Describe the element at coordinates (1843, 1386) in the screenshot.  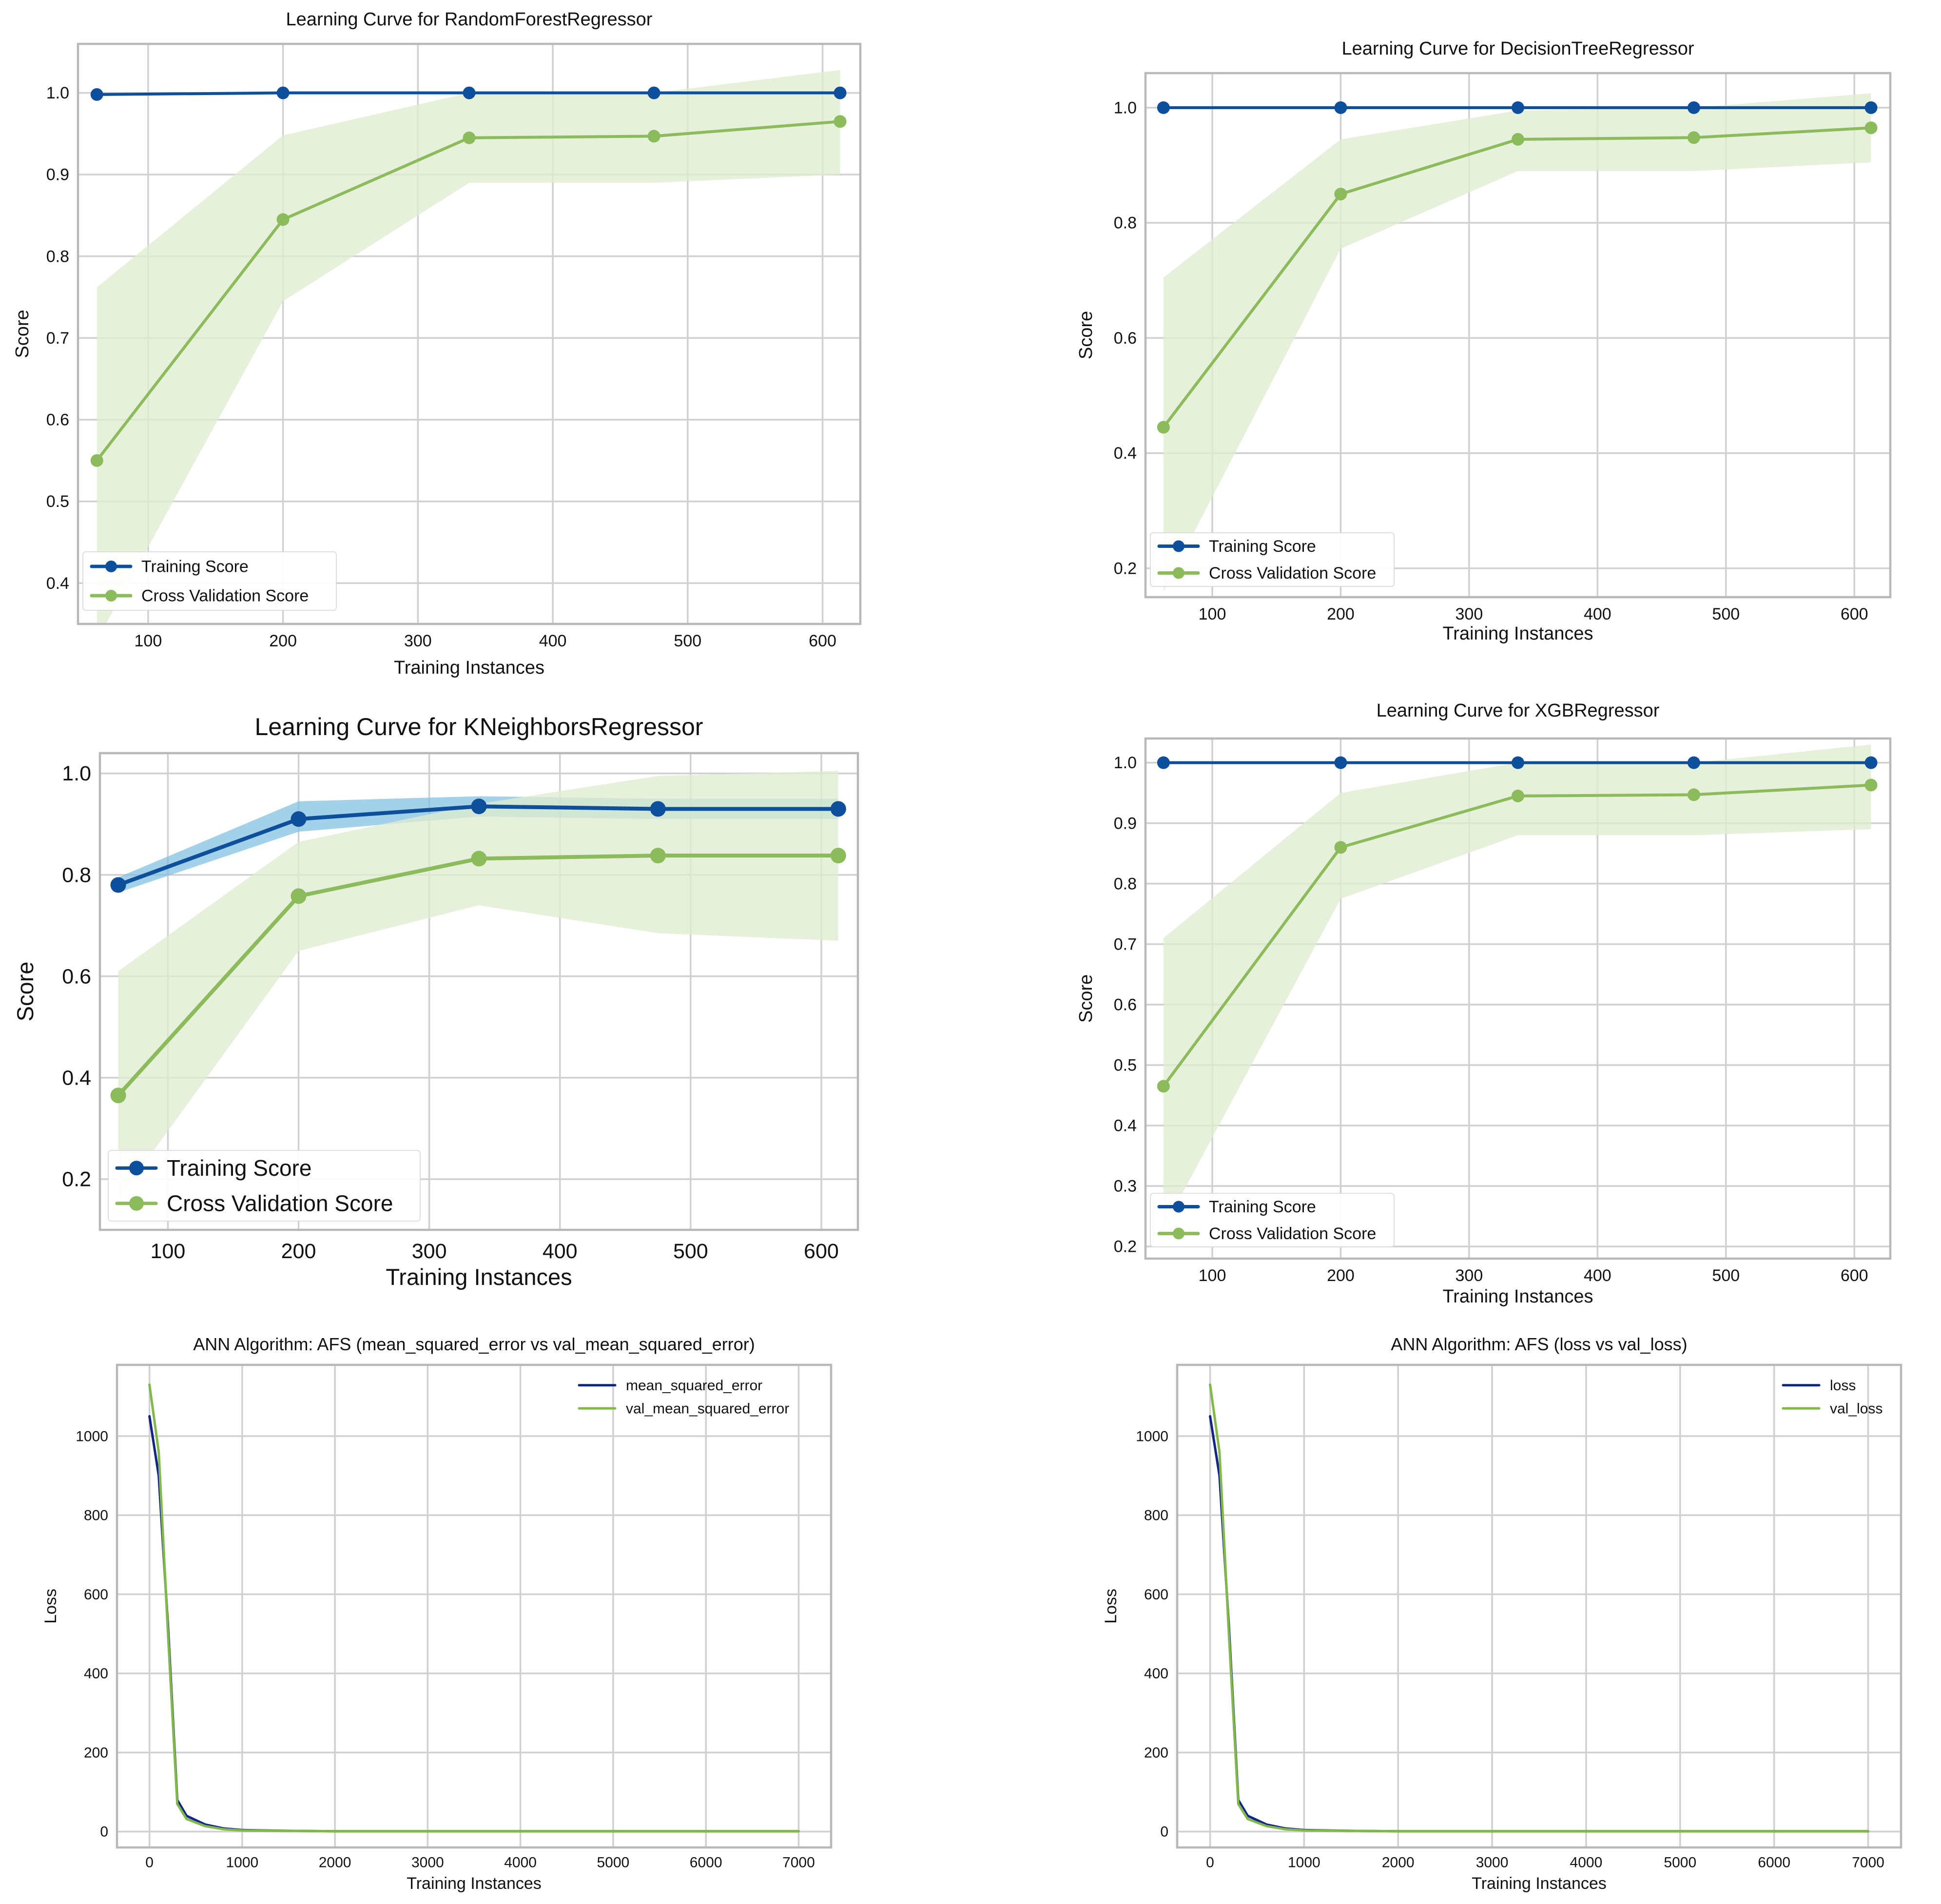
I see `legend-label: loss` at that location.